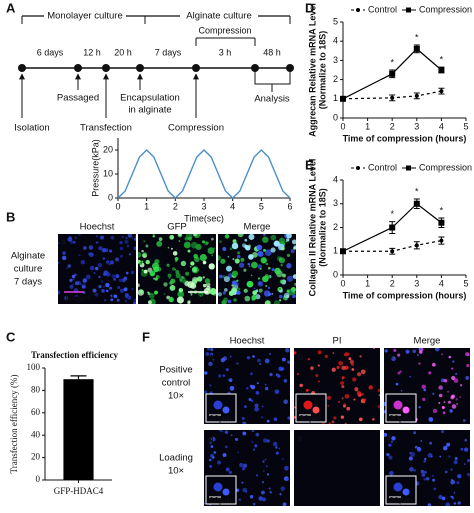 This screenshot has height=513, width=474. Describe the element at coordinates (390, 356) in the screenshot. I see `image-tag: c` at that location.